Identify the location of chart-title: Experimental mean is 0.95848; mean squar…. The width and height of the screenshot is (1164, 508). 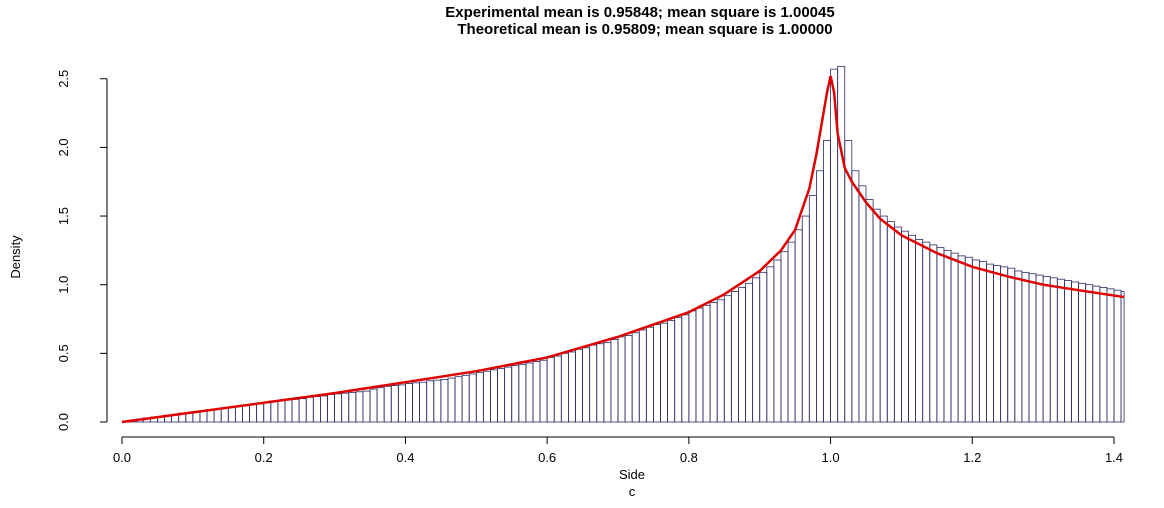
(639, 21).